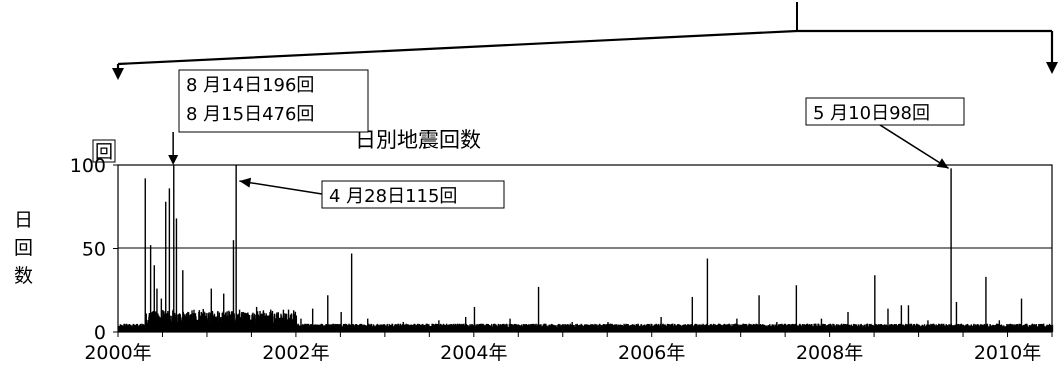 The image size is (1061, 383). What do you see at coordinates (1052, 68) in the screenshot?
I see `range-right-arrow` at bounding box center [1052, 68].